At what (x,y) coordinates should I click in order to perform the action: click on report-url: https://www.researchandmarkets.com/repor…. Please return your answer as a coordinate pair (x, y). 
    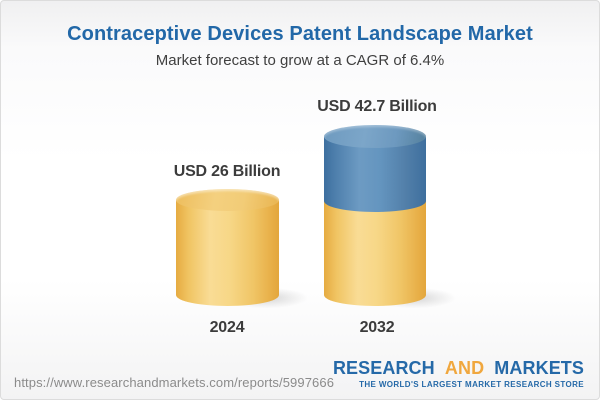
    Looking at the image, I should click on (174, 382).